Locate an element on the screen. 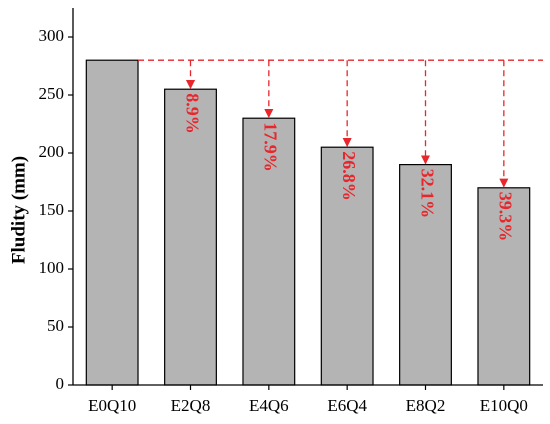 The height and width of the screenshot is (424, 550). y-tick-label: 50 is located at coordinates (55, 325).